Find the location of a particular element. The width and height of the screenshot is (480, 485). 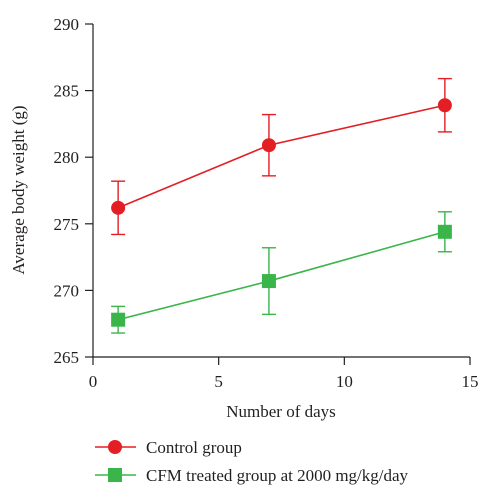

x-axis-label: Number of days is located at coordinates (281, 411).